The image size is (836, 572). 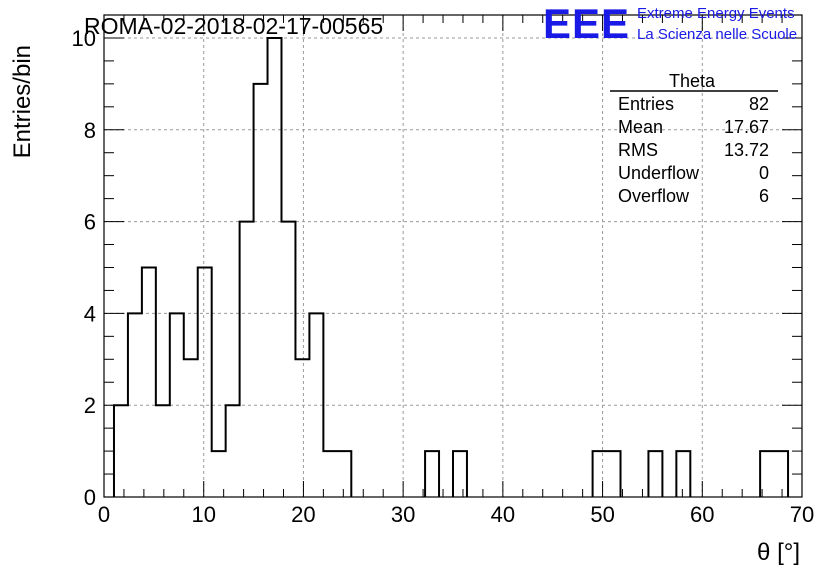 I want to click on eee-logo-mark: EEE, so click(x=586, y=23).